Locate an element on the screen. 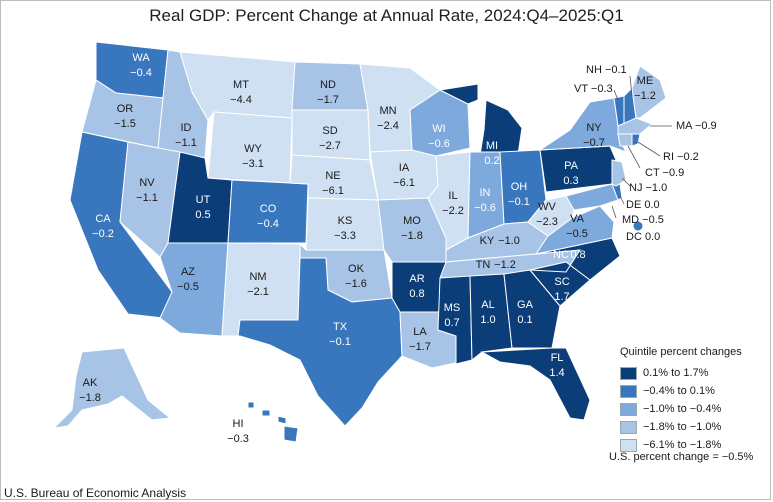 The height and width of the screenshot is (502, 773). label-ne-value: −6.1 is located at coordinates (333, 191).